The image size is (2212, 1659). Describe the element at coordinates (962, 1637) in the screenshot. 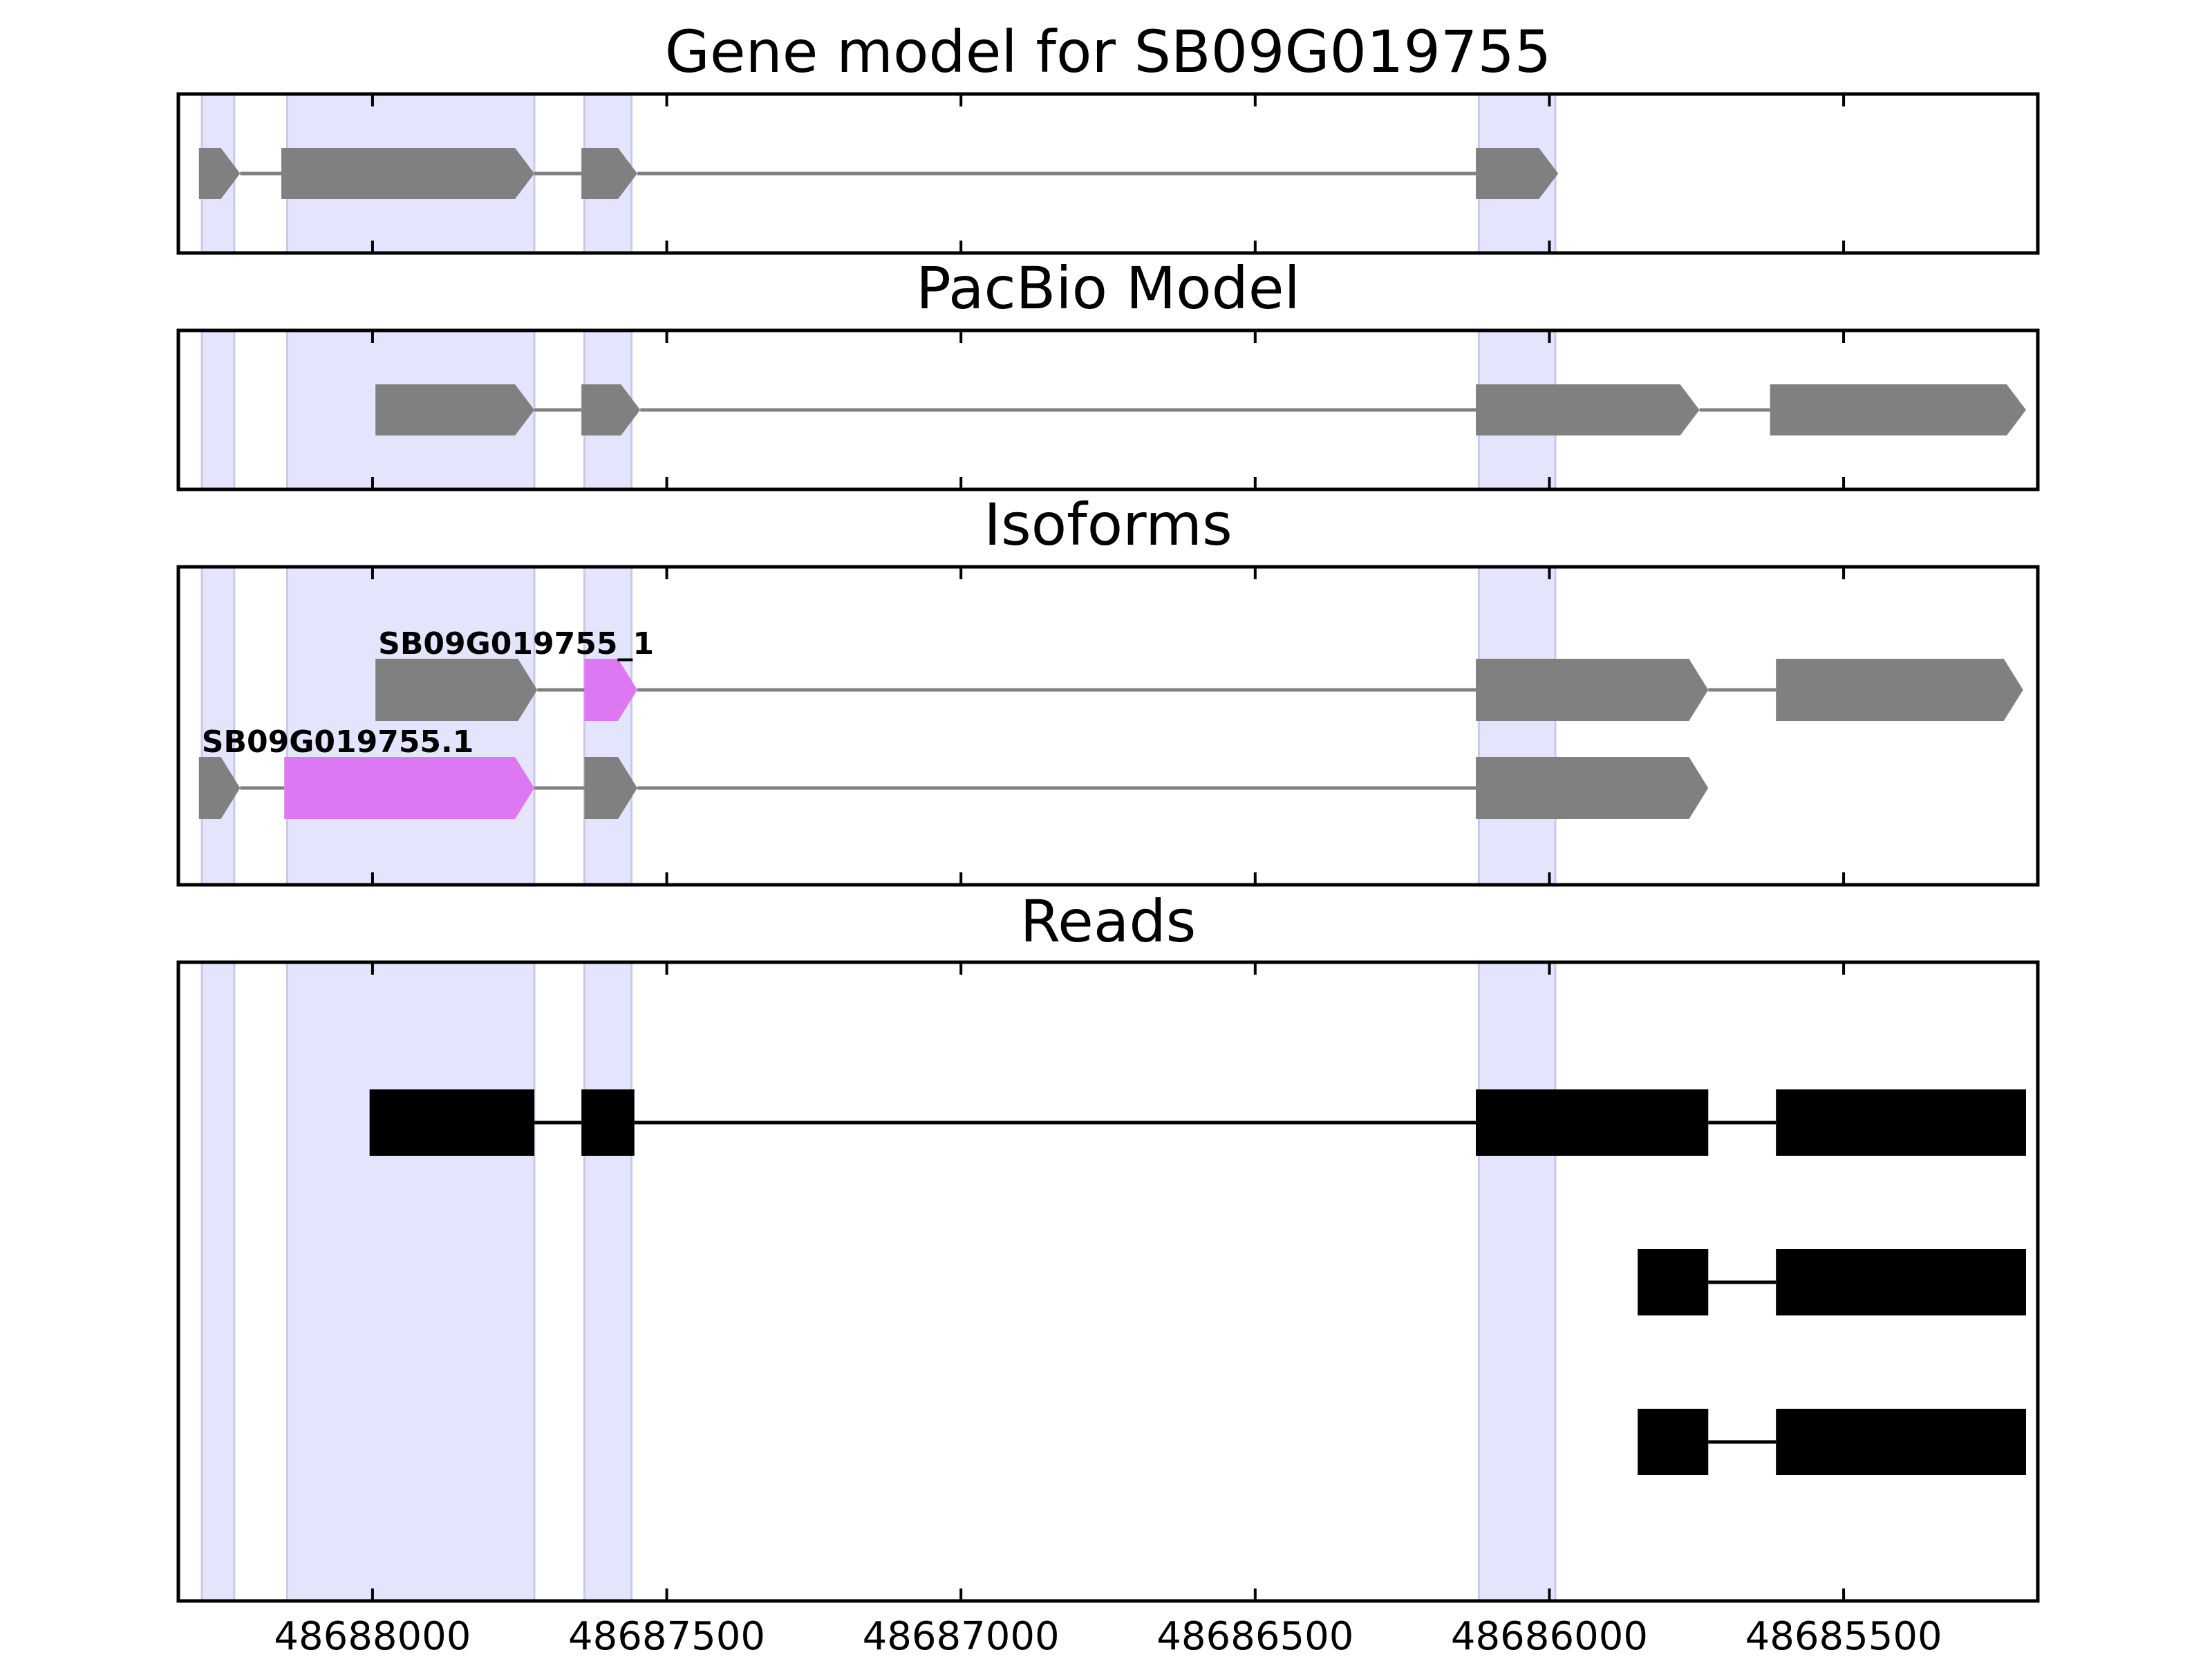

I see `x-tick-label: 48687000` at that location.